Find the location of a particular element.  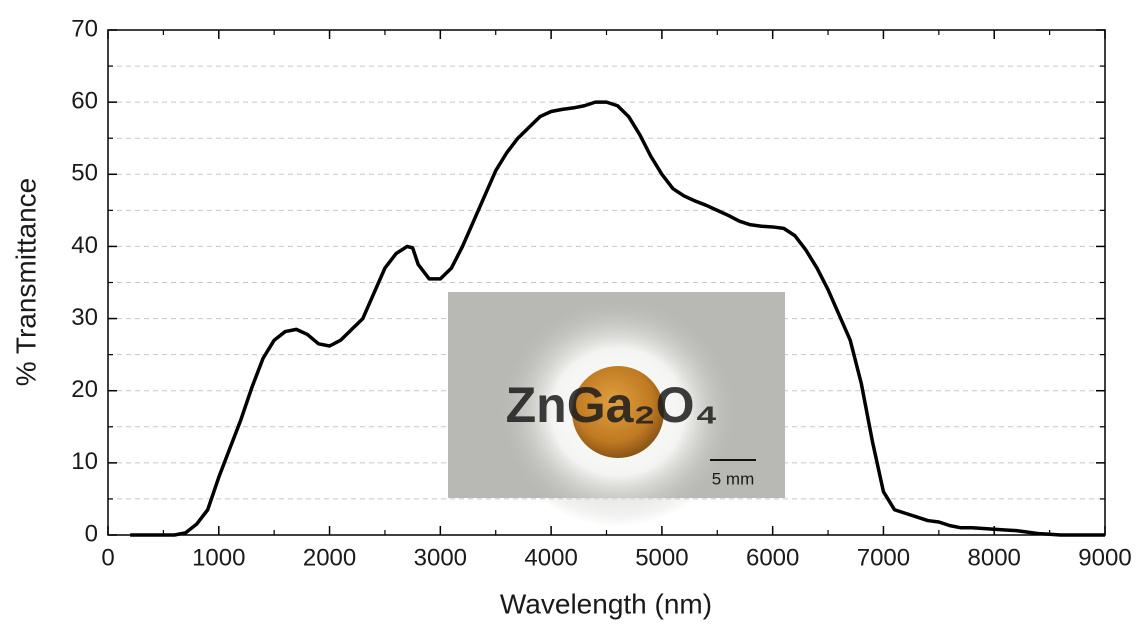

x-tick-label: 9000 is located at coordinates (1104, 557).